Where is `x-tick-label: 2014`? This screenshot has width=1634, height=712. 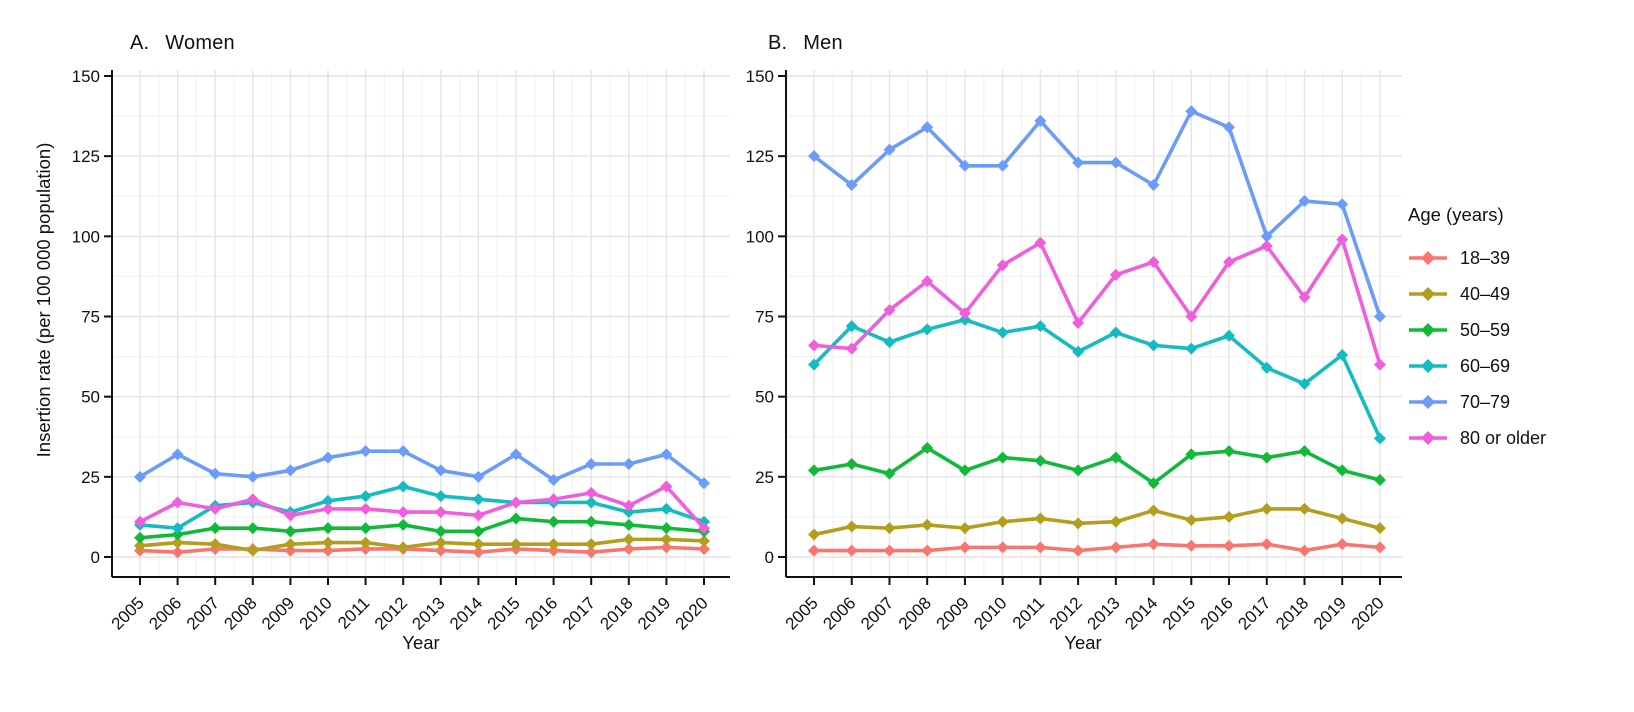 x-tick-label: 2014 is located at coordinates (1141, 613).